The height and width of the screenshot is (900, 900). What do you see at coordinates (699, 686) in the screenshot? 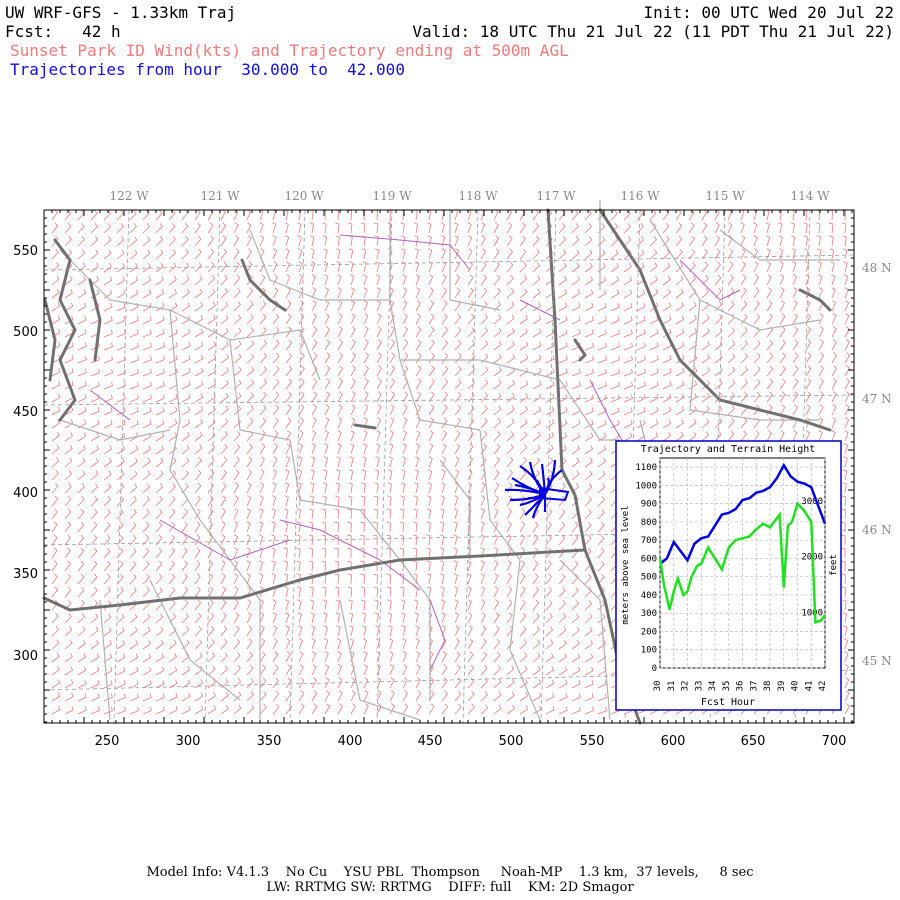
I see `inset-x-tick: 33` at bounding box center [699, 686].